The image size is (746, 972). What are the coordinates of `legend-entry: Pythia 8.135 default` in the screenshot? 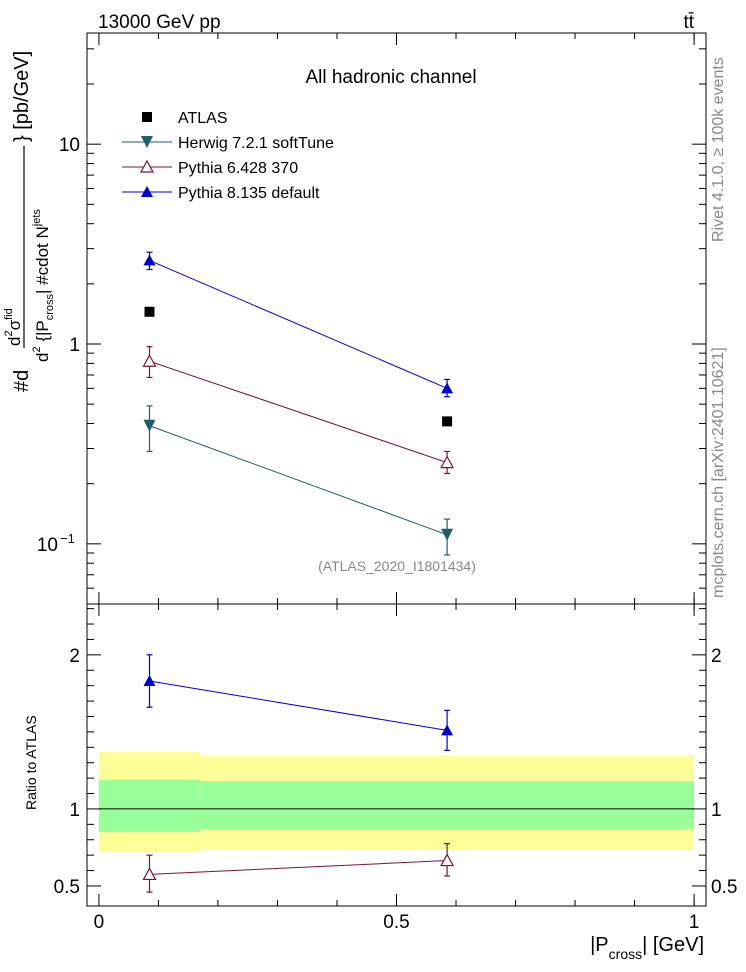 It's located at (221, 193).